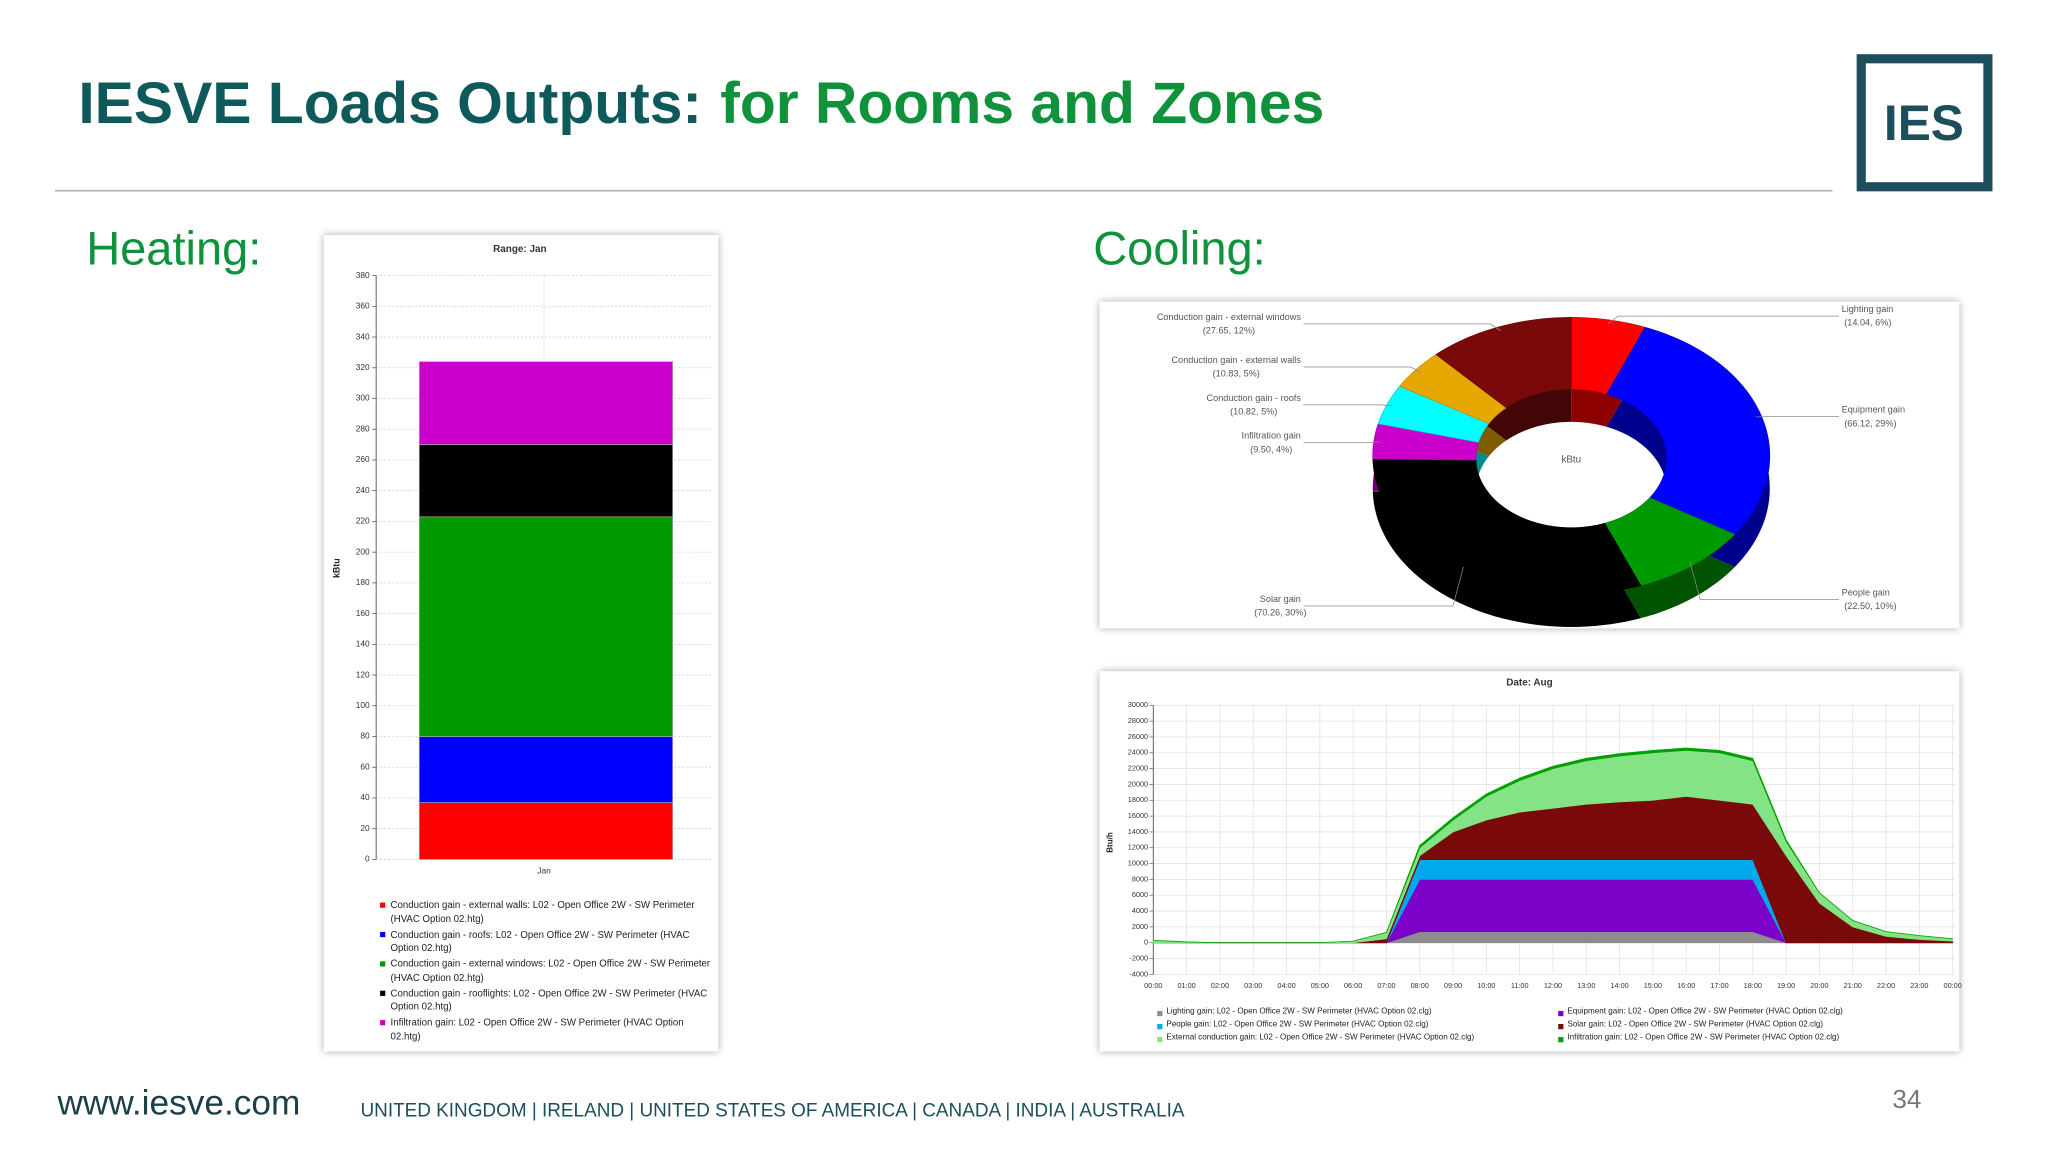 The height and width of the screenshot is (1152, 2048). Describe the element at coordinates (1553, 985) in the screenshot. I see `x-tick-label: 12:00` at that location.